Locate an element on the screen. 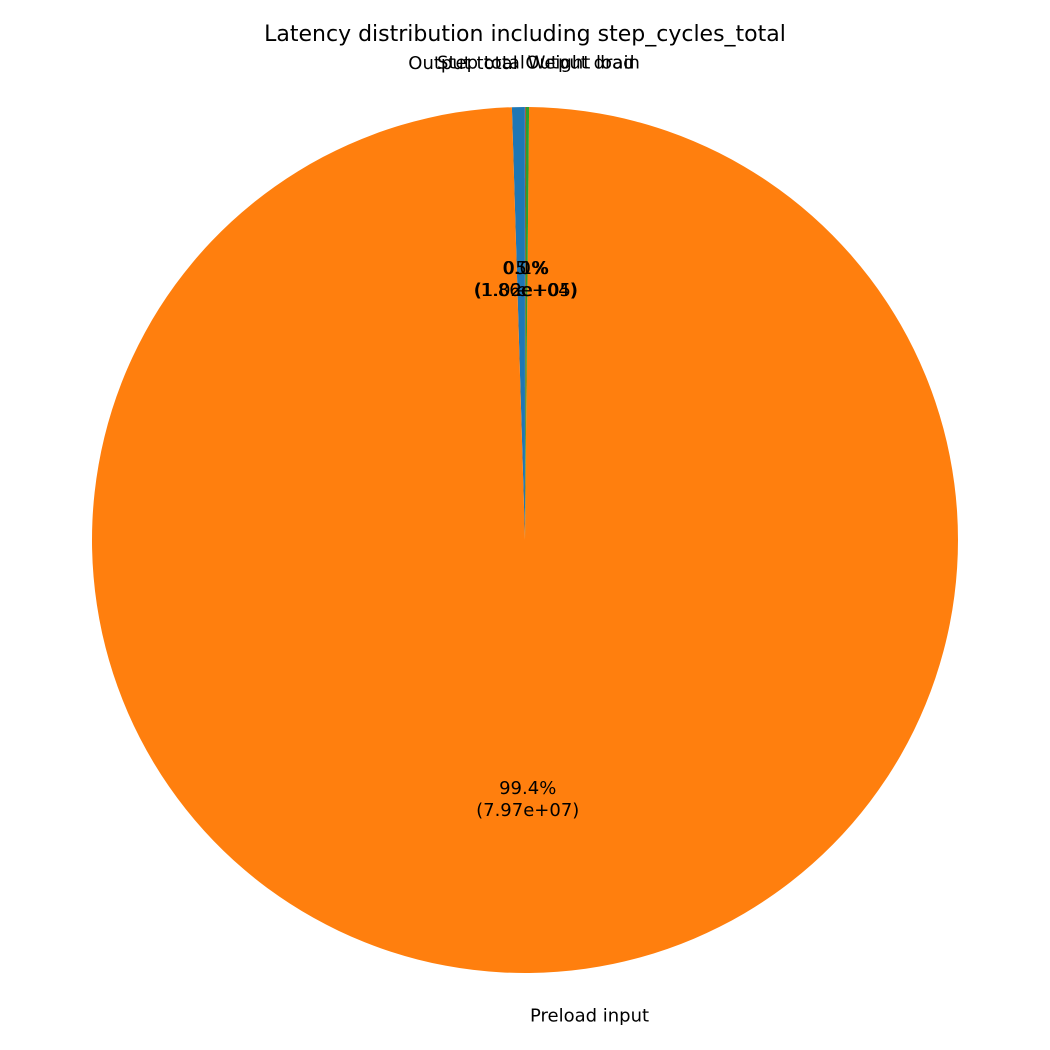 Image resolution: width=1050 pixels, height=1050 pixels. value-label: 0.1% (1.02e+05) is located at coordinates (526, 279).